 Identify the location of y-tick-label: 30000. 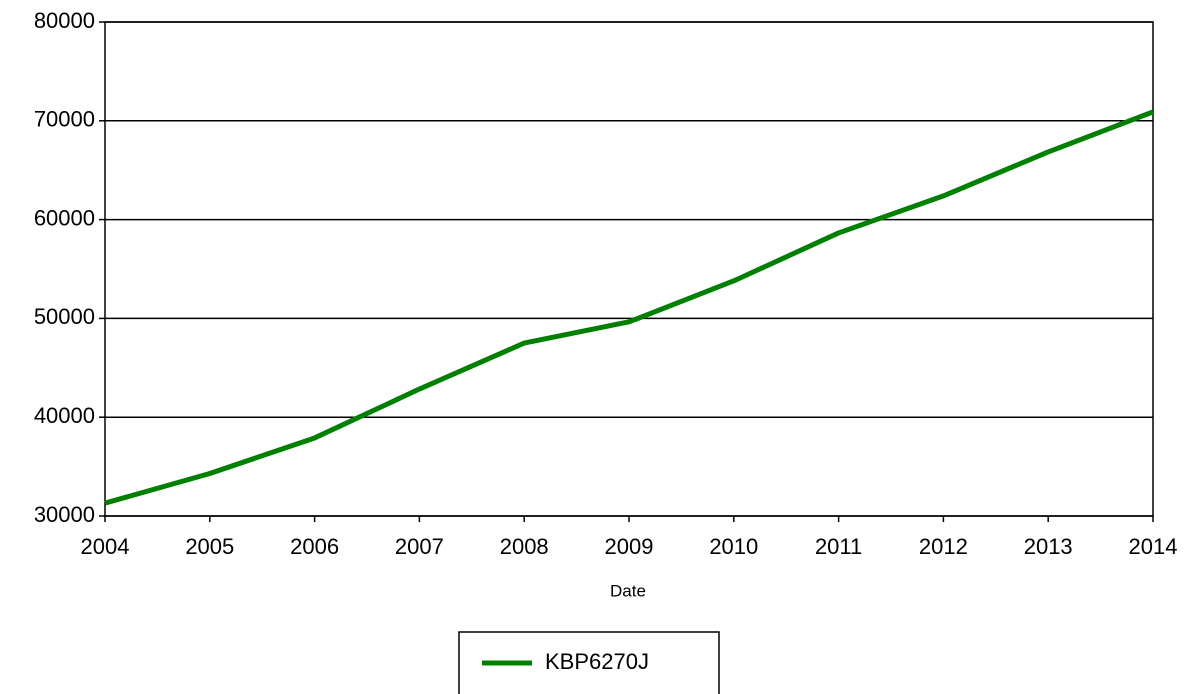
(64, 514).